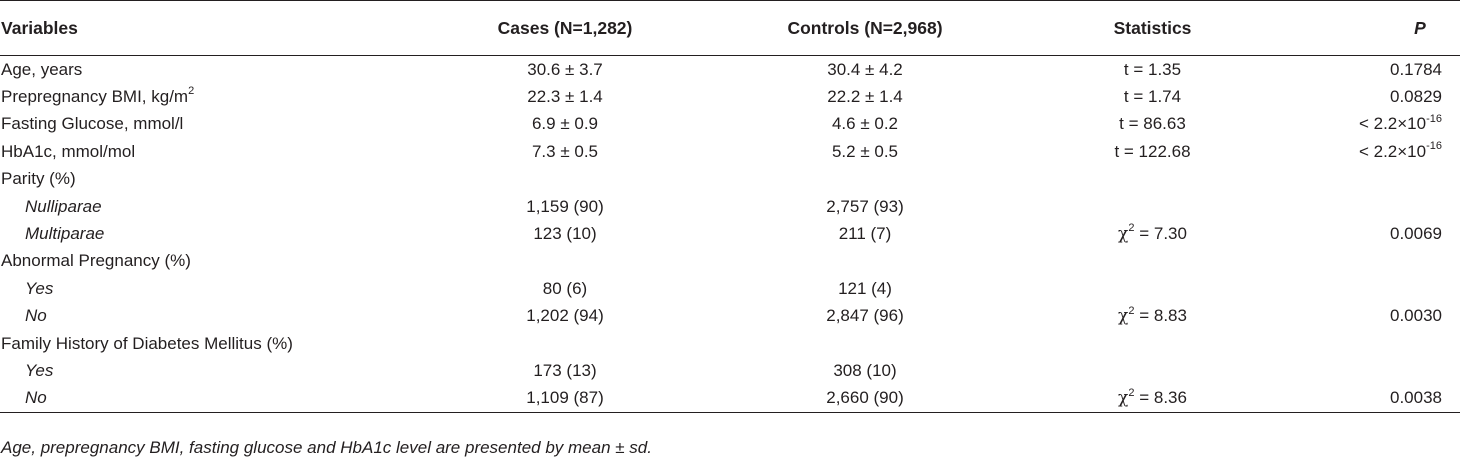 The image size is (1460, 461). What do you see at coordinates (92, 124) in the screenshot?
I see `cell-variable: Fasting Glucose, mmol/l` at bounding box center [92, 124].